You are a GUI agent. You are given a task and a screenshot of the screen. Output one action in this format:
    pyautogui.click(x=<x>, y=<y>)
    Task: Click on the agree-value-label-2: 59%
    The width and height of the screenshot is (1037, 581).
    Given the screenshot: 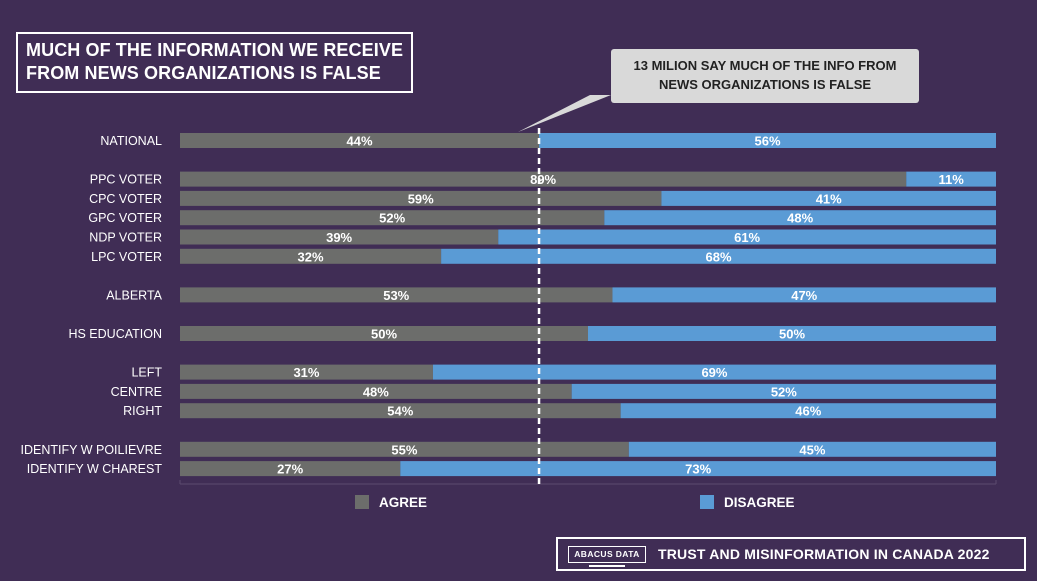 What is the action you would take?
    pyautogui.click(x=421, y=198)
    